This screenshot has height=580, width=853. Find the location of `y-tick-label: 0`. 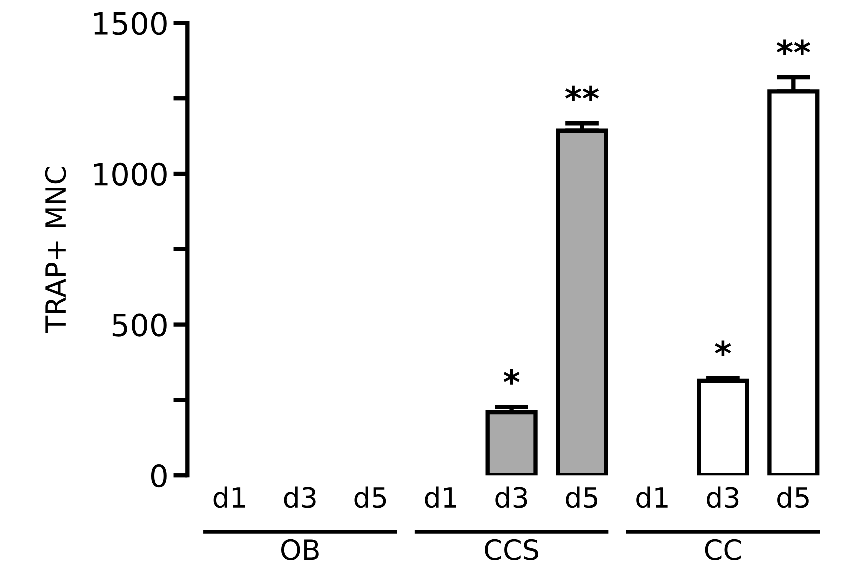

y-tick-label: 0 is located at coordinates (159, 476).